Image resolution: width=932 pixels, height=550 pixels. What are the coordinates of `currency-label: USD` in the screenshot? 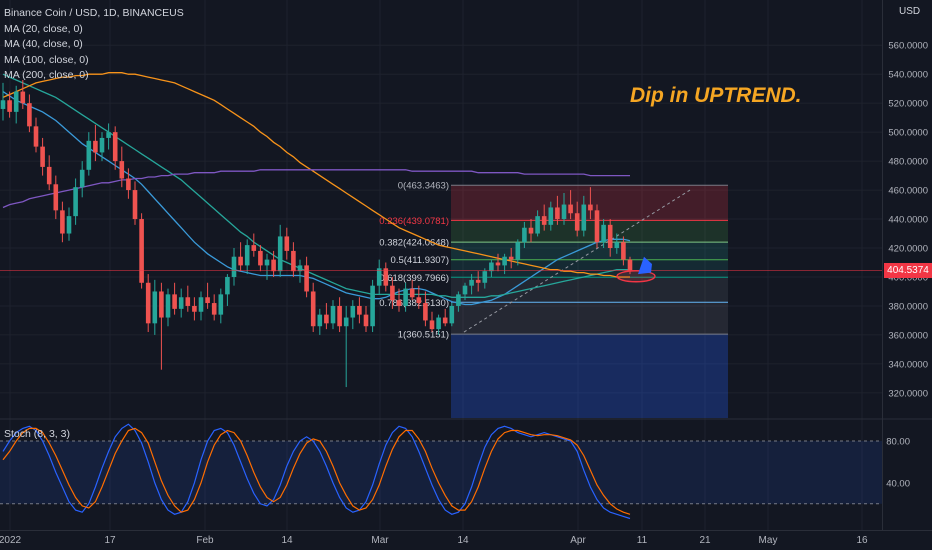 It's located at (910, 11).